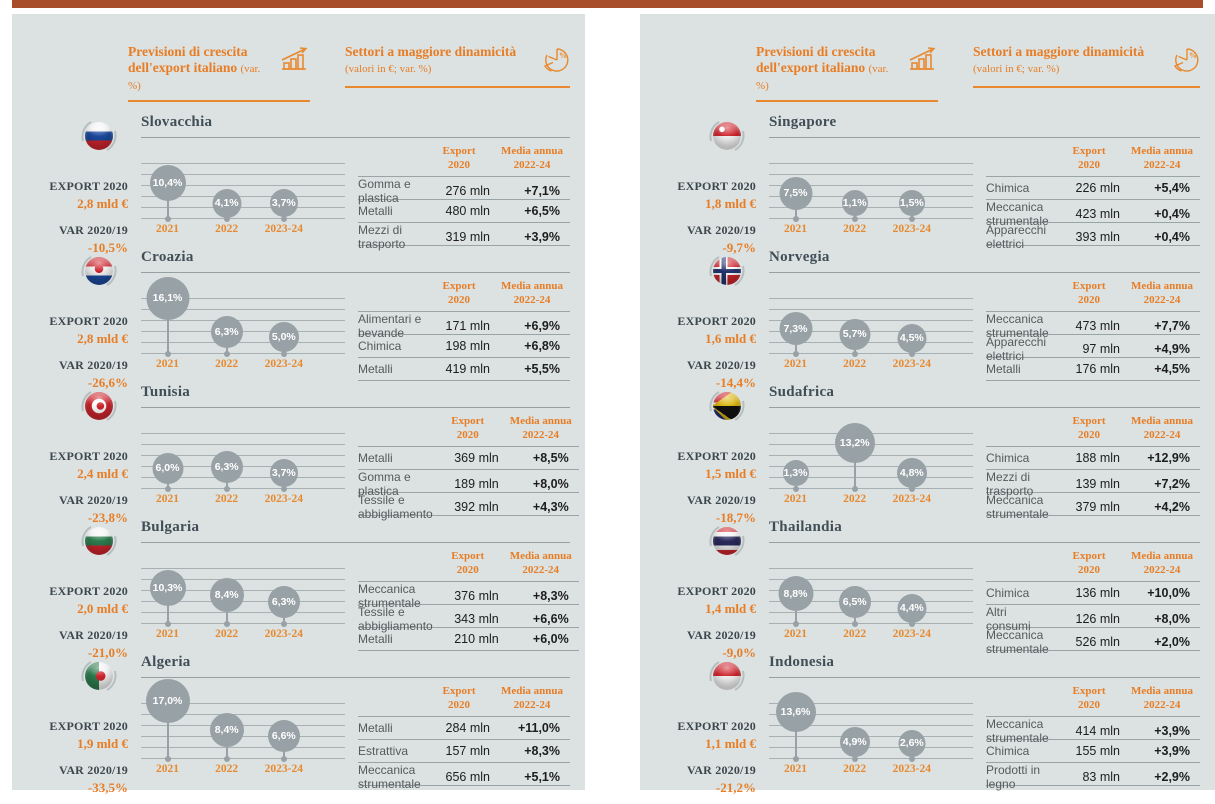 The width and height of the screenshot is (1215, 804). What do you see at coordinates (1097, 641) in the screenshot?
I see `sector-export-value: 526 mln` at bounding box center [1097, 641].